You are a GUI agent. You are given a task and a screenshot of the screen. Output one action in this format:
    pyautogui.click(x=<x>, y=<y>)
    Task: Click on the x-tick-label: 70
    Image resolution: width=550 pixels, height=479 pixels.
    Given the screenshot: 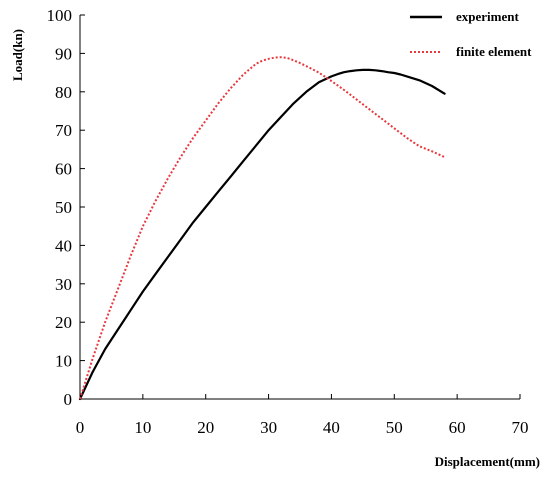 What is the action you would take?
    pyautogui.click(x=520, y=427)
    